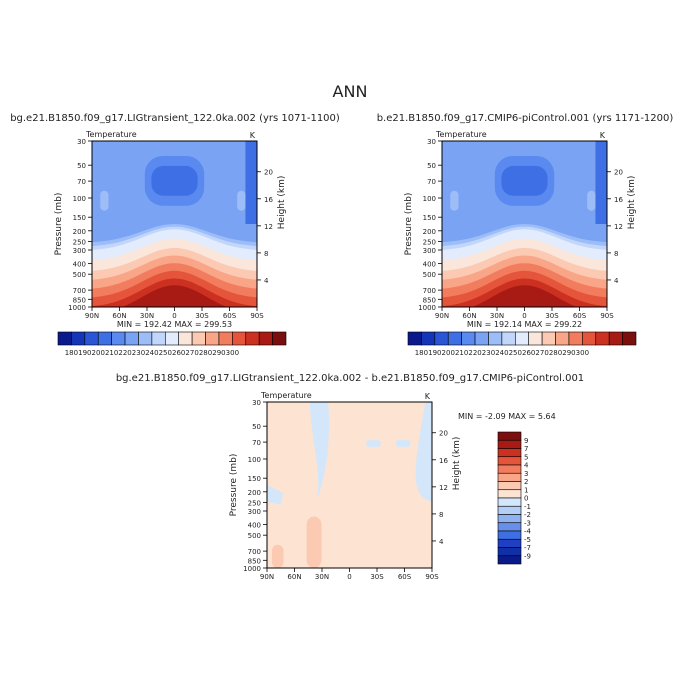 The width and height of the screenshot is (700, 700). What do you see at coordinates (555, 353) in the screenshot?
I see `colorbar-label: 280` at bounding box center [555, 353].